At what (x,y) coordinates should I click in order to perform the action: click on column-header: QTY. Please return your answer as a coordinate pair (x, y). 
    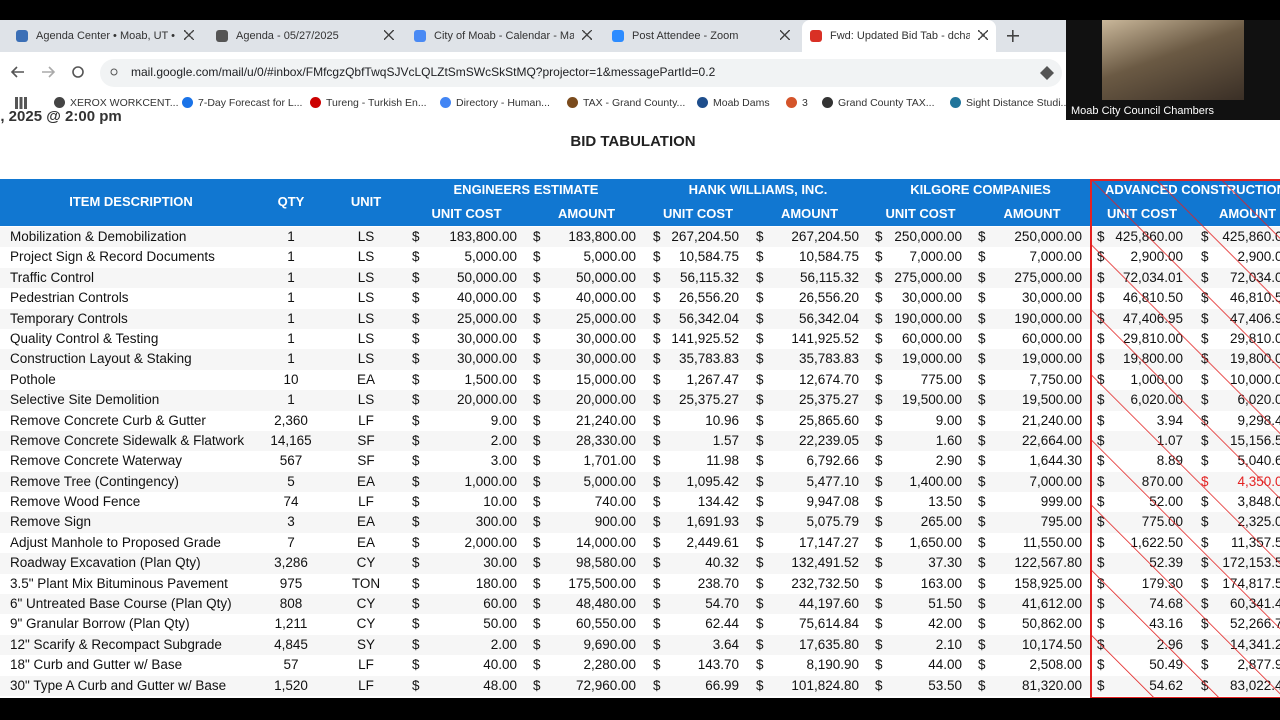
    Looking at the image, I should click on (291, 201).